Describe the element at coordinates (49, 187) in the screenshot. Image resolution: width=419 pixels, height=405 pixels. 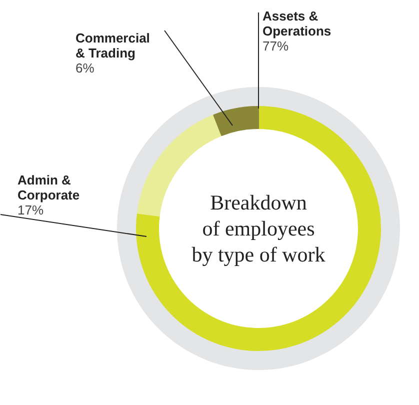
I see `slice-label: Admin & Corporate` at that location.